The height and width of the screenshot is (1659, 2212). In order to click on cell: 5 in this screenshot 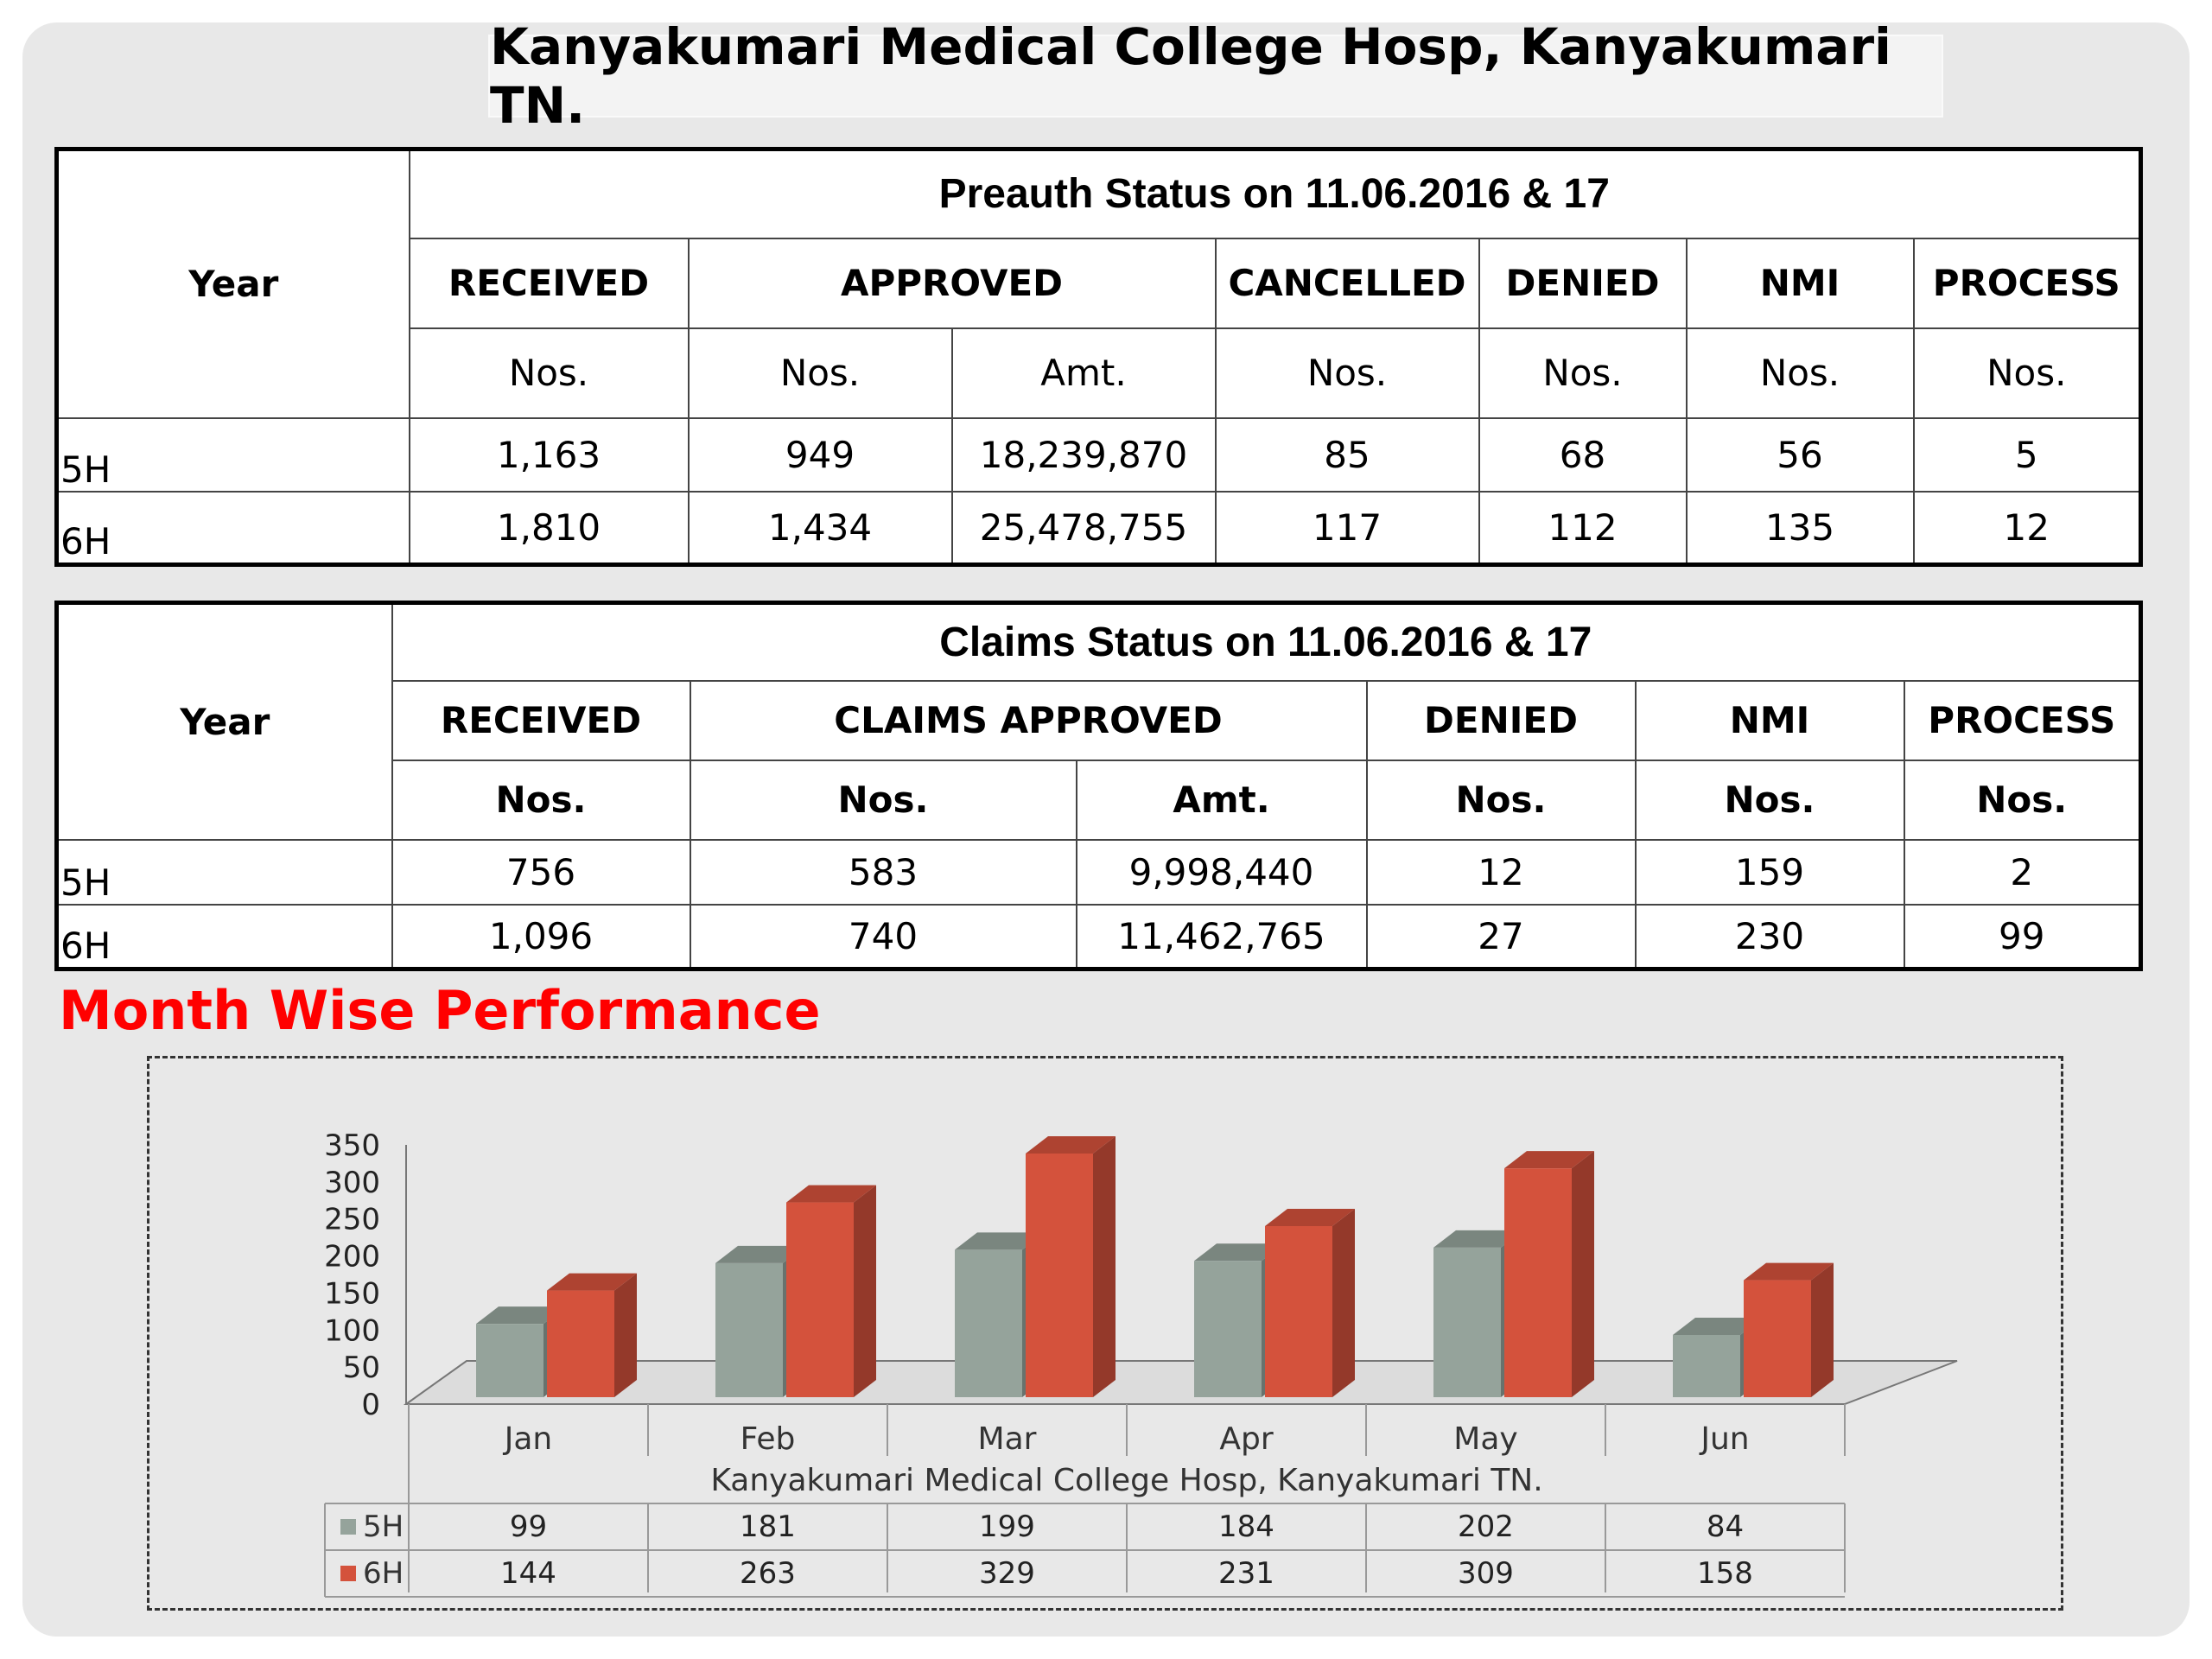, I will do `click(2027, 454)`.